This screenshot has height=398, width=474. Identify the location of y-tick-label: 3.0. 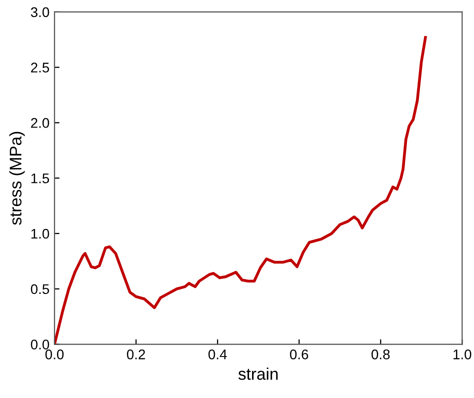
(40, 12).